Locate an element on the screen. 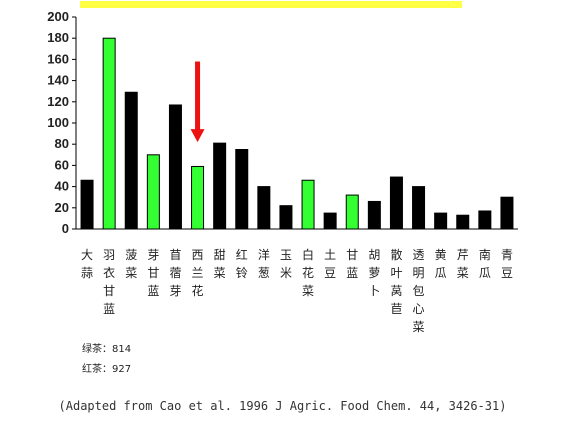 The height and width of the screenshot is (428, 565). yellow-header-bar is located at coordinates (271, 4).